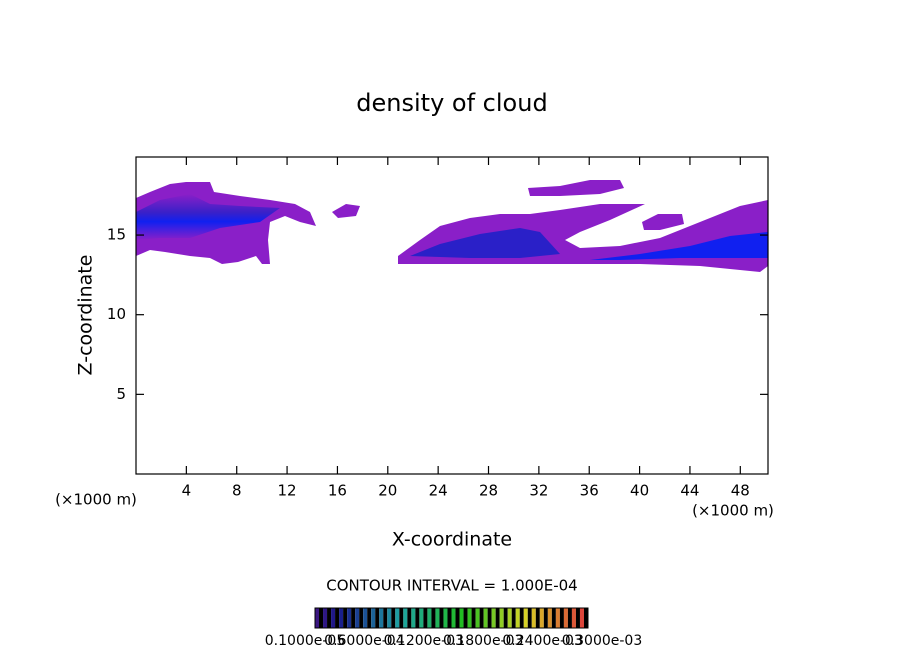  What do you see at coordinates (452, 540) in the screenshot?
I see `x-axis-label: X-coordinate` at bounding box center [452, 540].